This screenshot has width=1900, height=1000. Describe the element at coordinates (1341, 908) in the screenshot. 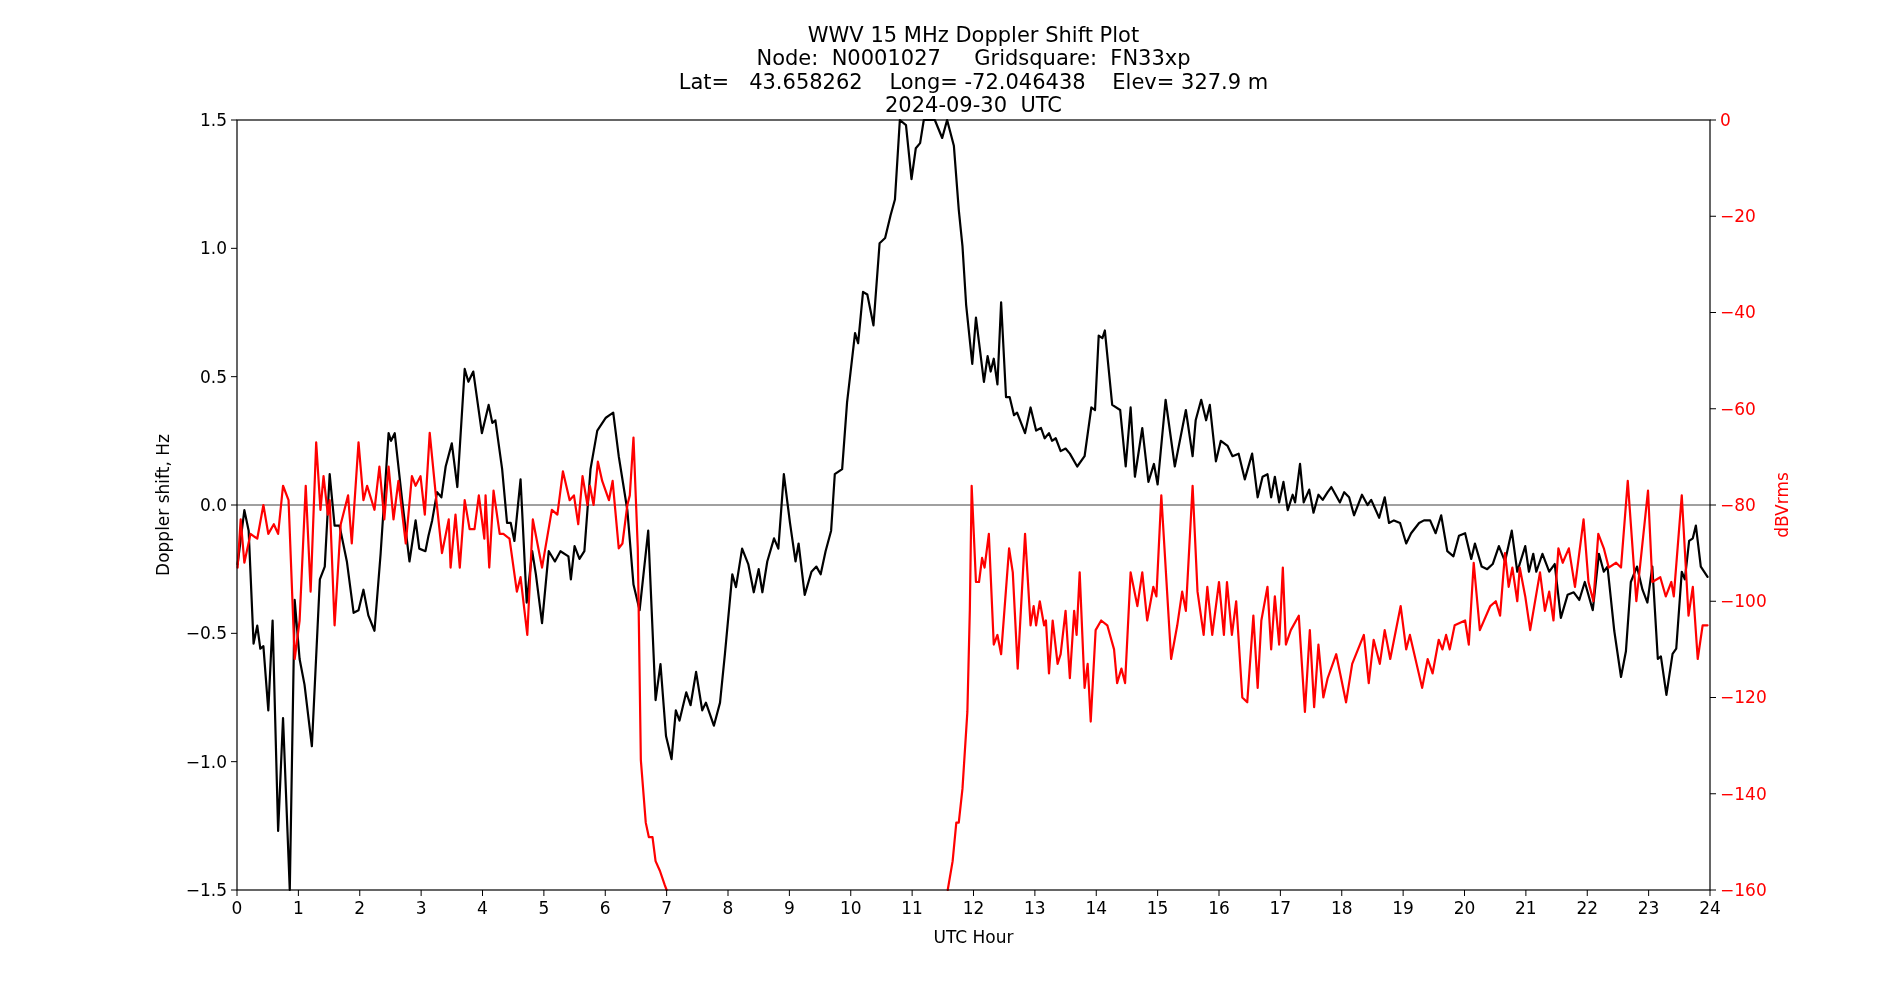

I see `x-tick-label: 18` at that location.